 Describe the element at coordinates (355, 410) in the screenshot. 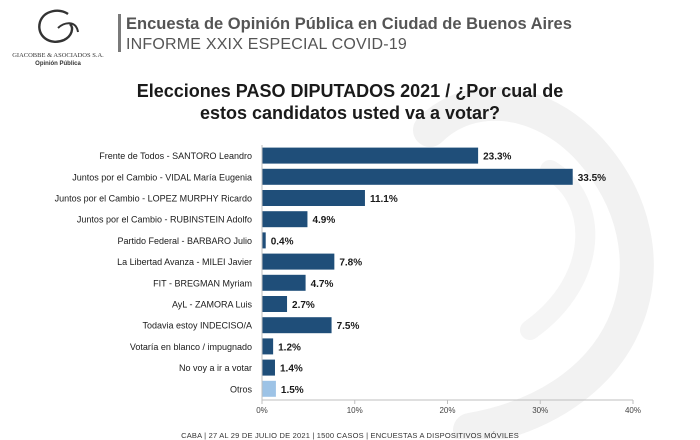

I see `x-tick-label: 10%` at that location.